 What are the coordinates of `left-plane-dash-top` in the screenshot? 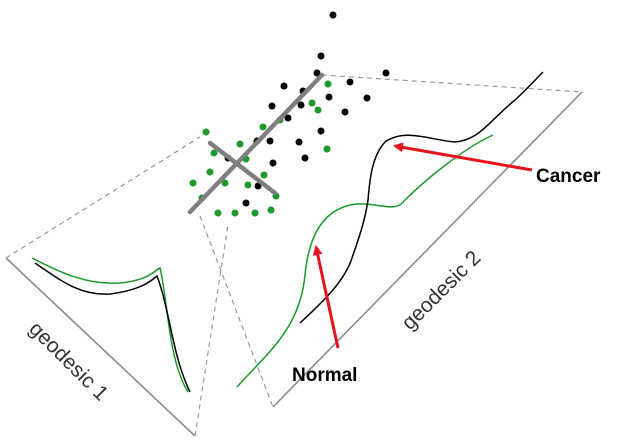 It's located at (103, 197).